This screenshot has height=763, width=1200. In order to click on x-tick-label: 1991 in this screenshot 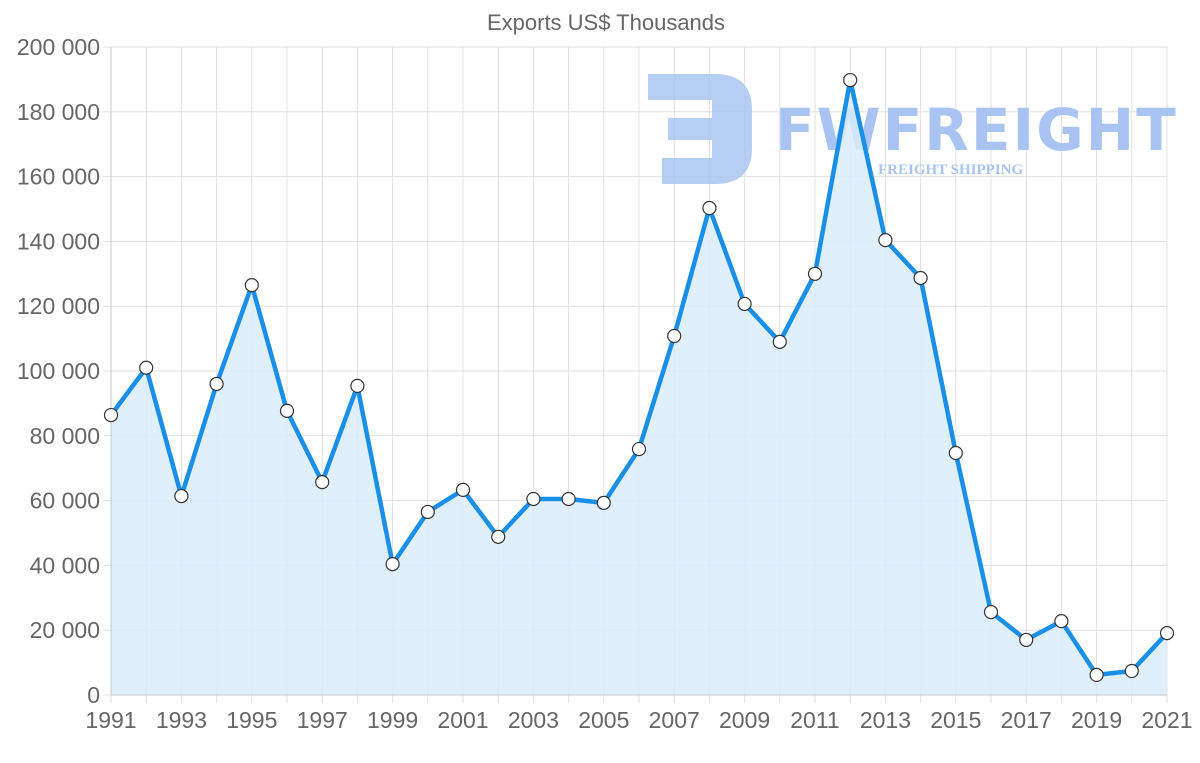, I will do `click(110, 720)`.